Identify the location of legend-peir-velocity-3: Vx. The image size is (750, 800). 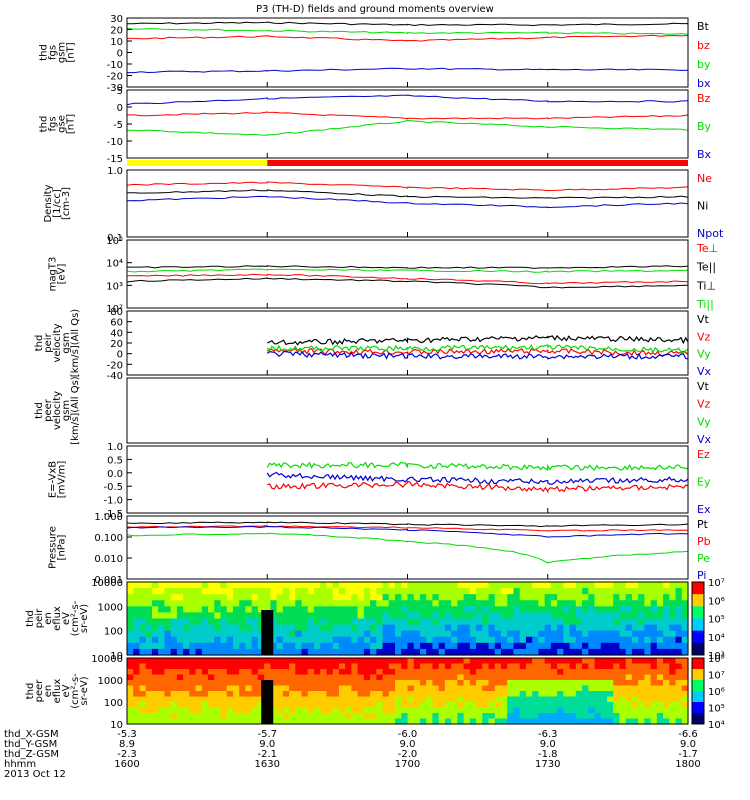
(704, 371).